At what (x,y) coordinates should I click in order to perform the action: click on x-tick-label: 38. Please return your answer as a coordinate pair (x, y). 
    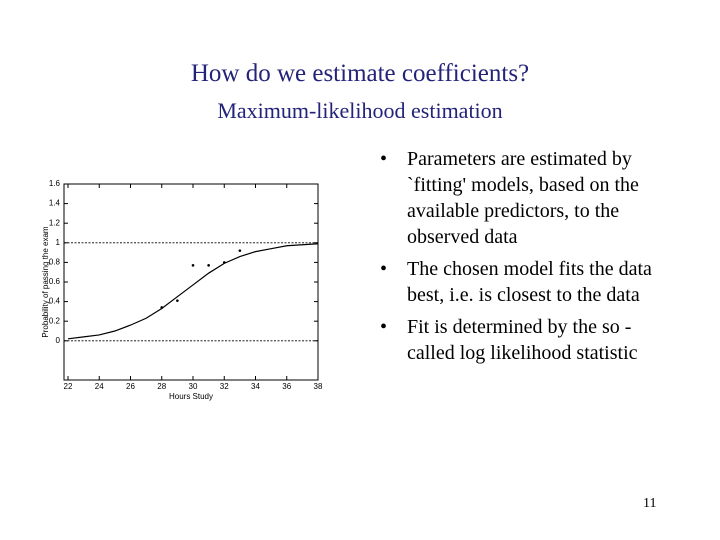
    Looking at the image, I should click on (318, 386).